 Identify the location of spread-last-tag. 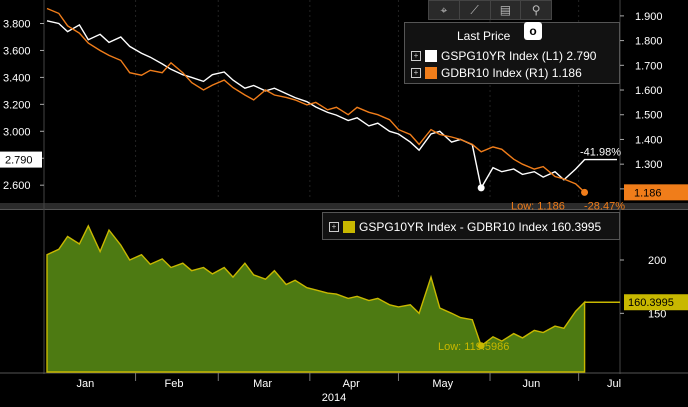
(656, 302).